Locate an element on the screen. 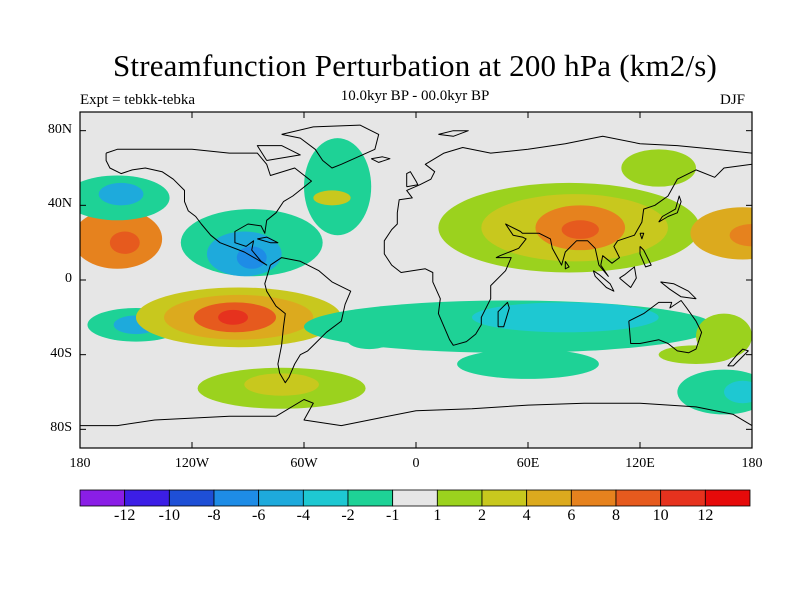  colorbar is located at coordinates (415, 498).